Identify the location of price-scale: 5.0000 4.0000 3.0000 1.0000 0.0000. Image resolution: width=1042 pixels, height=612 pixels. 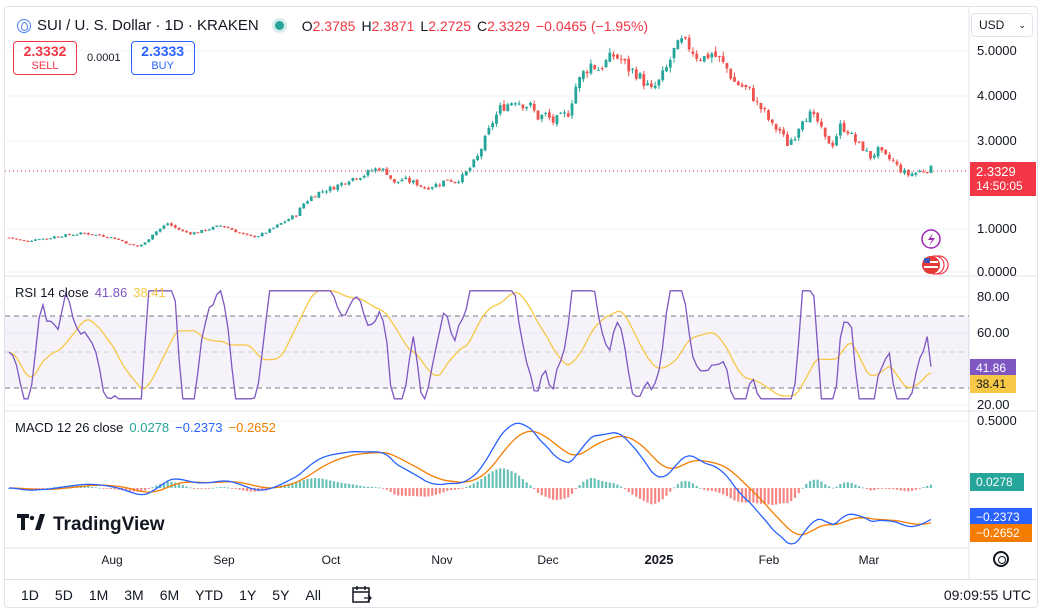
(997, 161).